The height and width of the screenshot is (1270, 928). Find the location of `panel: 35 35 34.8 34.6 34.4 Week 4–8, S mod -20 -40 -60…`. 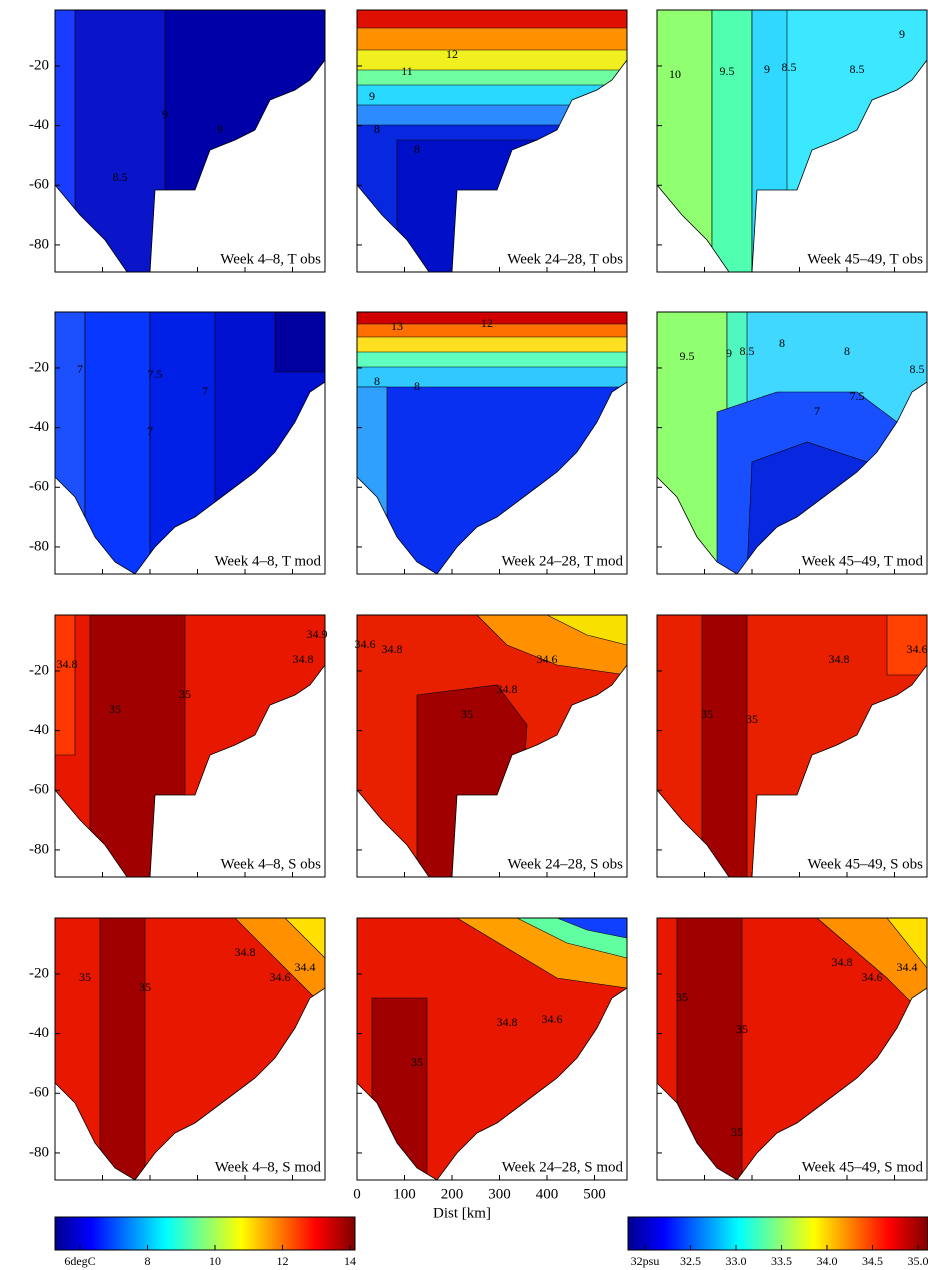

panel: 35 35 34.8 34.6 34.4 Week 4–8, S mod -20 -40 -60… is located at coordinates (177, 1049).